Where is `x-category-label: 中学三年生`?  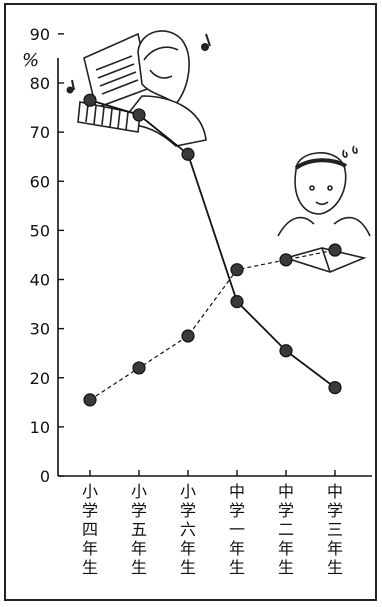 x-category-label: 中学三年生 is located at coordinates (335, 529).